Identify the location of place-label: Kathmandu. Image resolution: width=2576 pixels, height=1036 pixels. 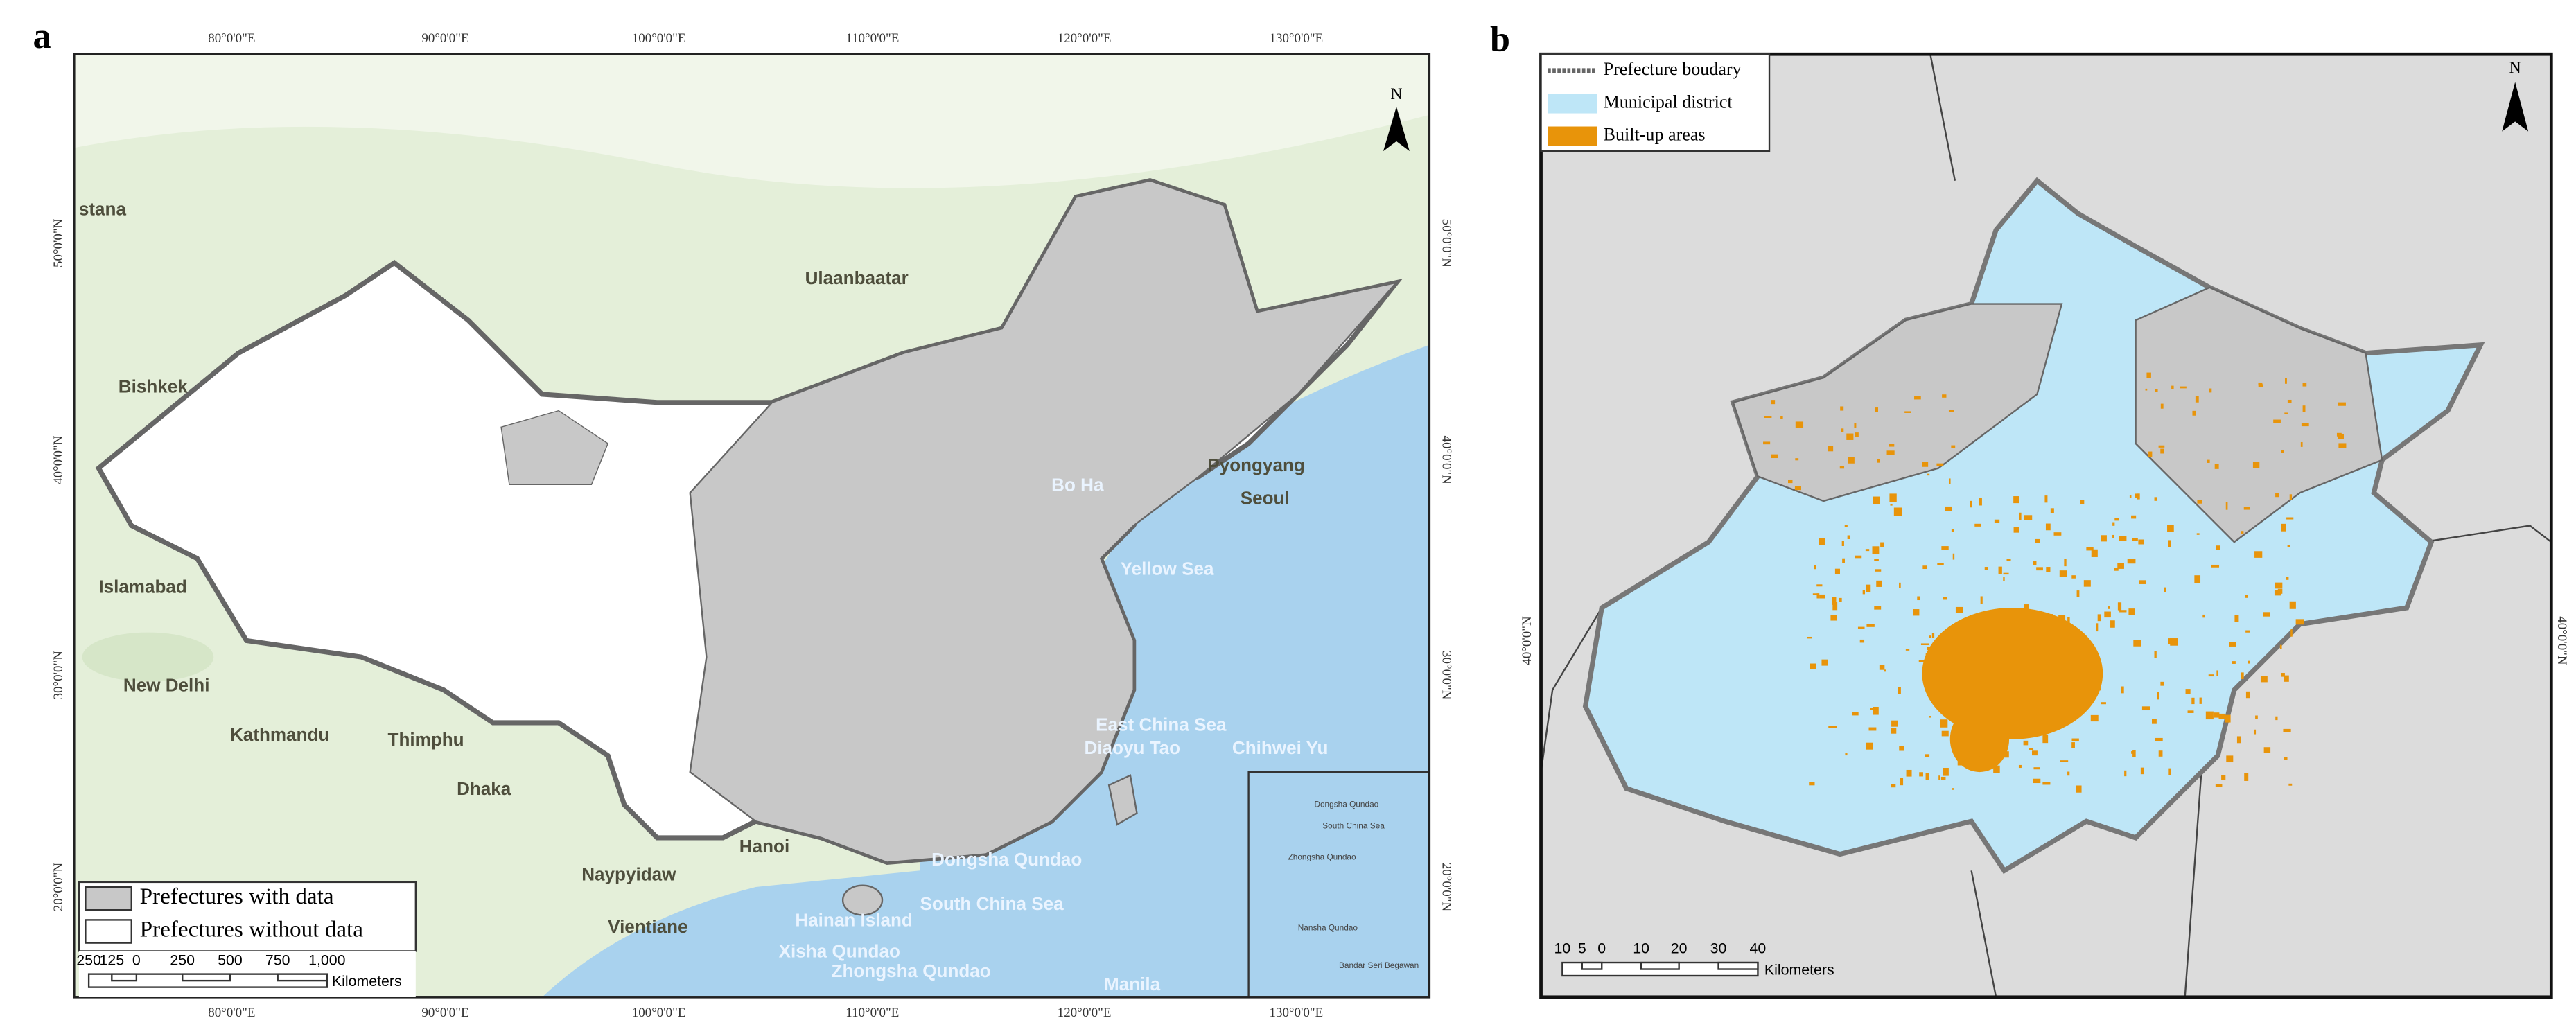
(279, 734).